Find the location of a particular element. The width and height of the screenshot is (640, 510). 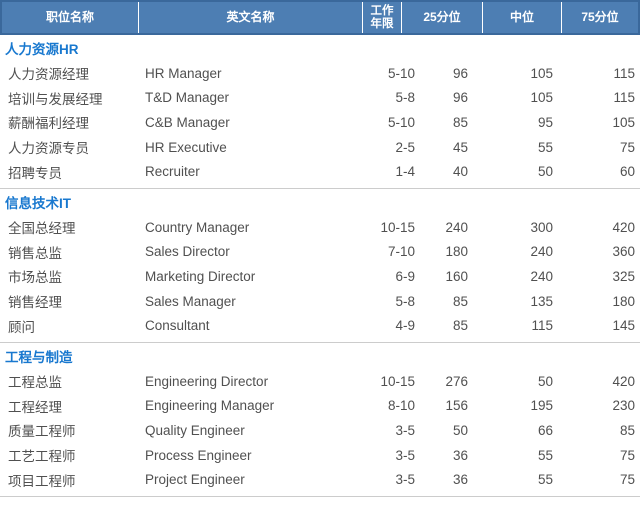

years-cell: 6-9 is located at coordinates (405, 276).